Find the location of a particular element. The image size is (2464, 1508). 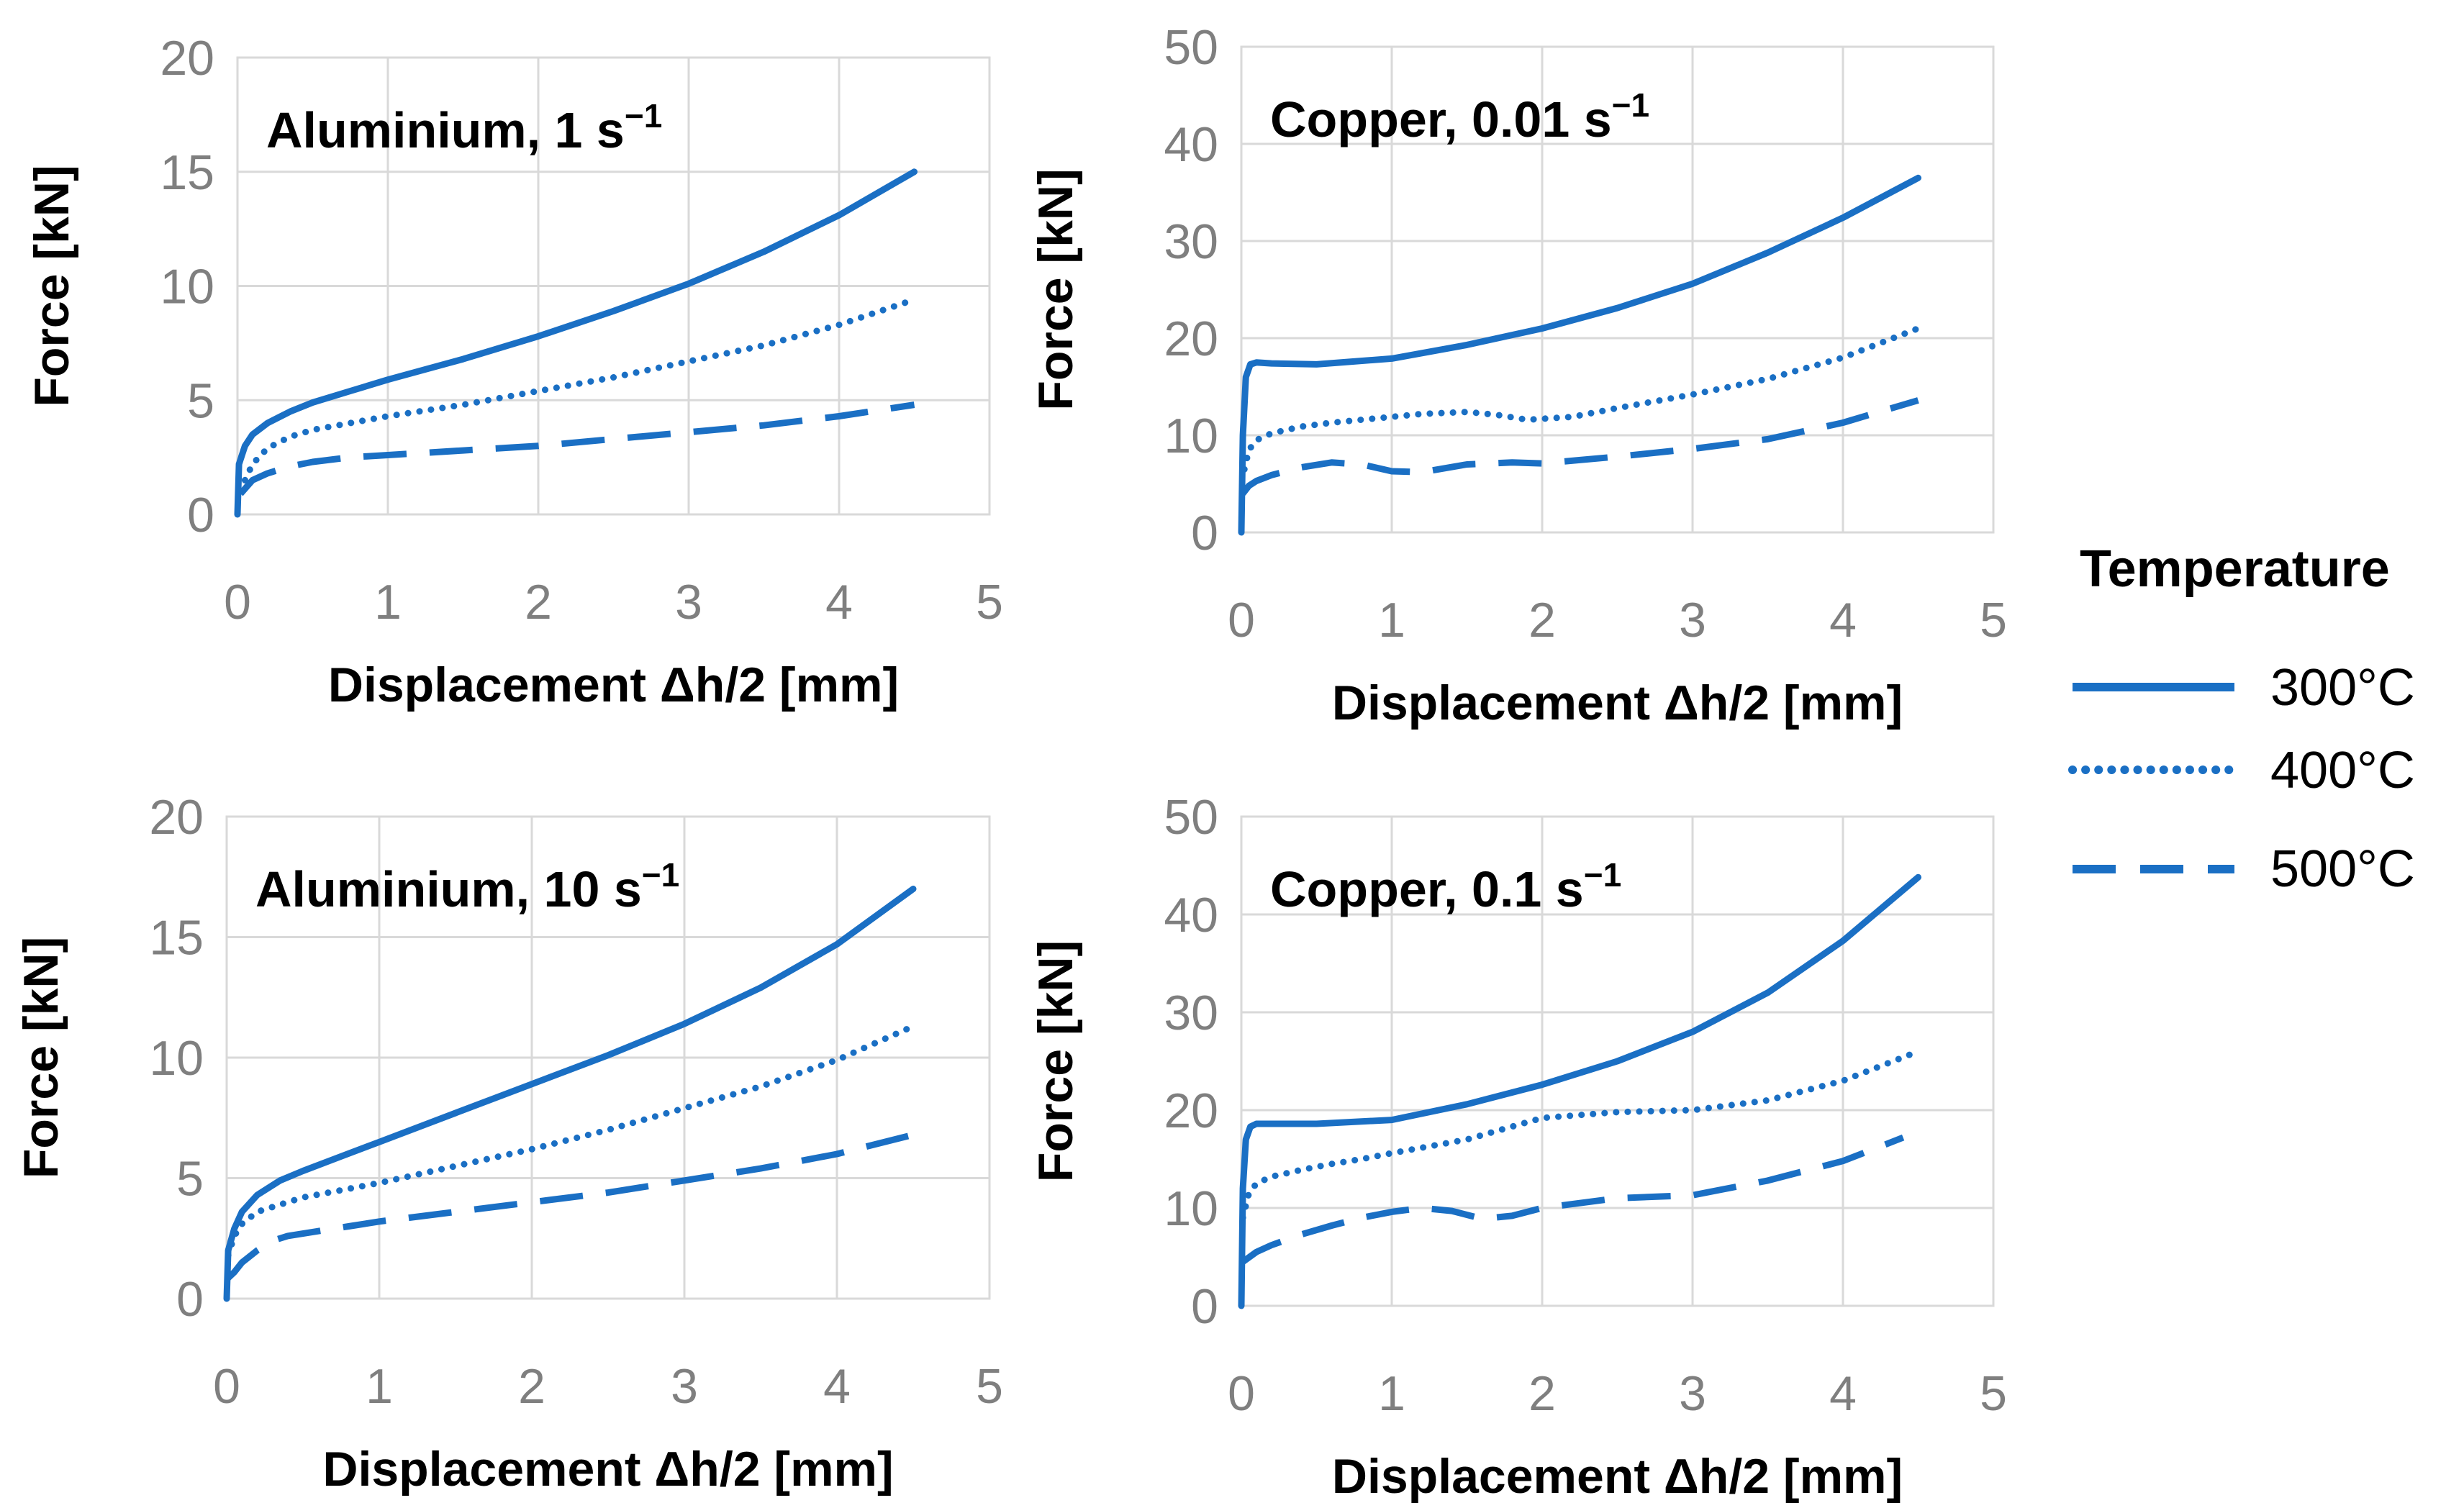

panel-title-main: Copper, 0.01 s is located at coordinates (1441, 119).